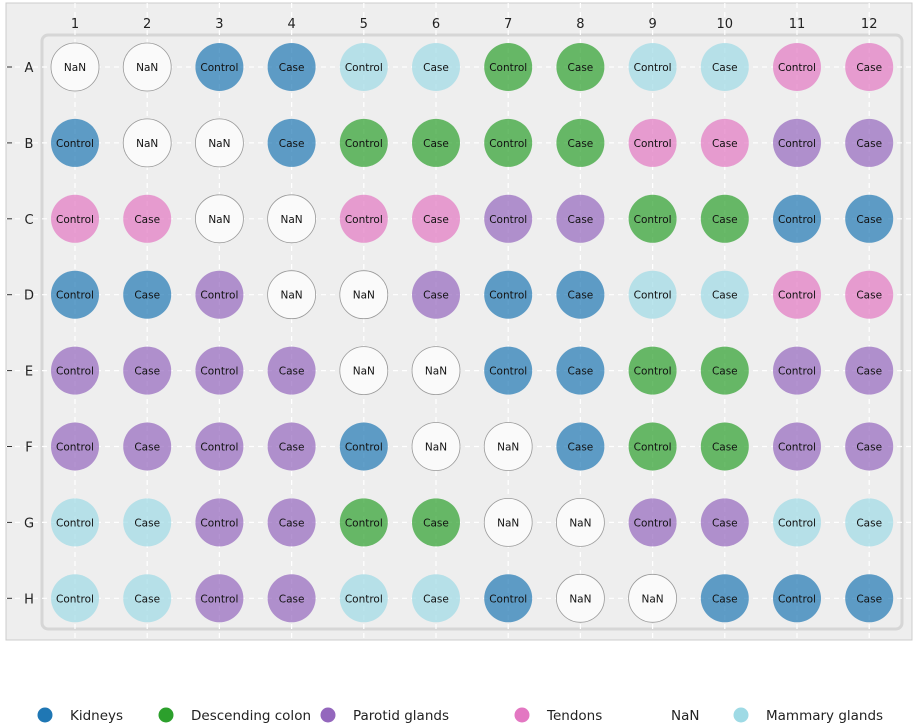  I want to click on legend-label: Kidneys, so click(96, 716).